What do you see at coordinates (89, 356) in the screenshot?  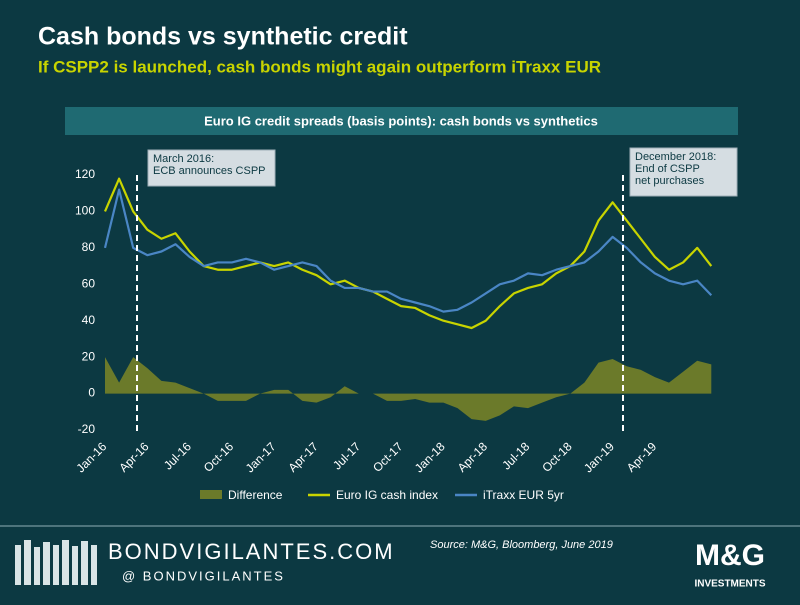 I see `y-tick-label: 20` at bounding box center [89, 356].